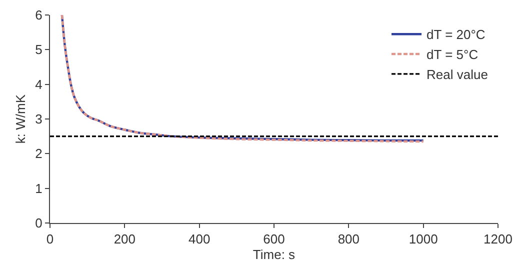 The image size is (520, 268). What do you see at coordinates (498, 239) in the screenshot?
I see `x-tick-label: 1200` at bounding box center [498, 239].